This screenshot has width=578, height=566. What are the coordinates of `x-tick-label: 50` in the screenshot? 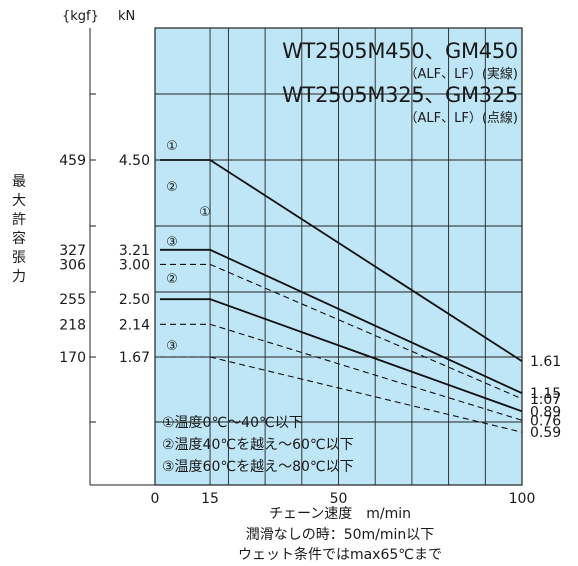 It's located at (339, 499).